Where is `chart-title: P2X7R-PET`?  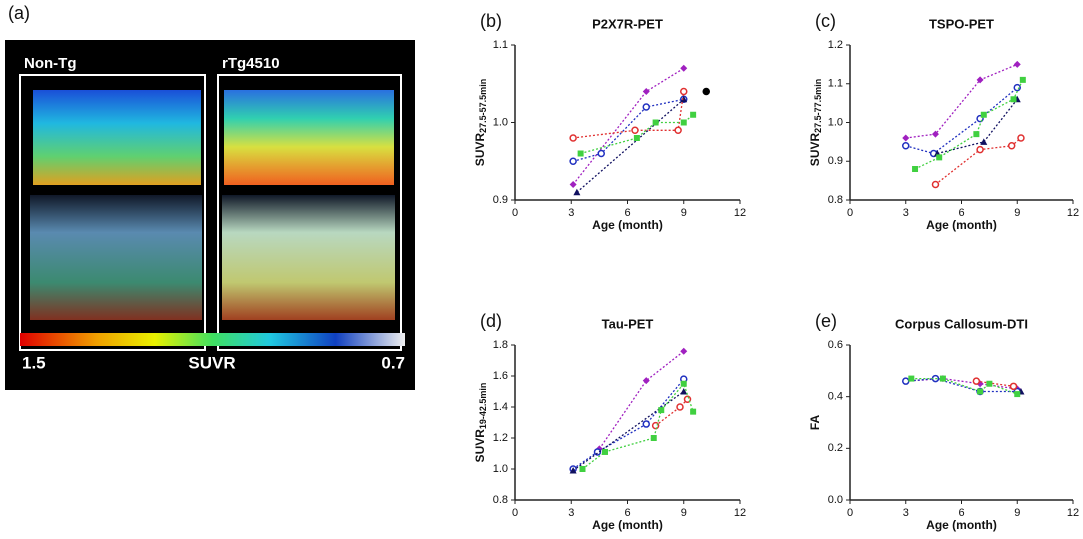 chart-title: P2X7R-PET is located at coordinates (627, 23).